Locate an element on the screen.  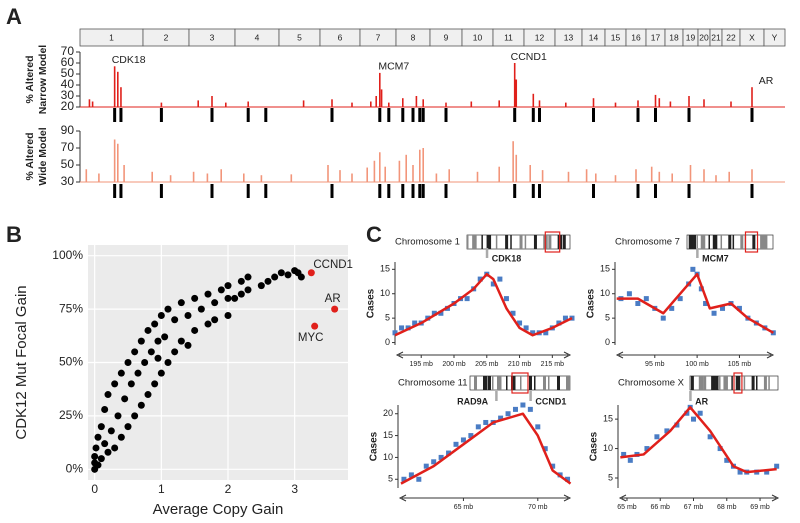
chromosome-label: 7 is located at coordinates (378, 37).